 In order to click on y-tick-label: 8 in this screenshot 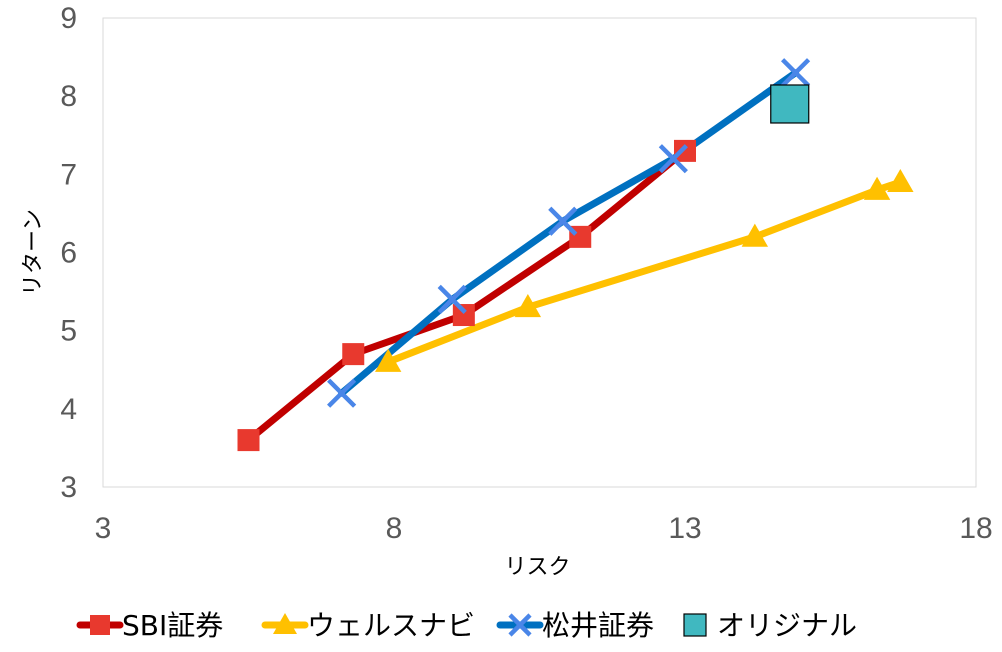, I will do `click(68, 96)`.